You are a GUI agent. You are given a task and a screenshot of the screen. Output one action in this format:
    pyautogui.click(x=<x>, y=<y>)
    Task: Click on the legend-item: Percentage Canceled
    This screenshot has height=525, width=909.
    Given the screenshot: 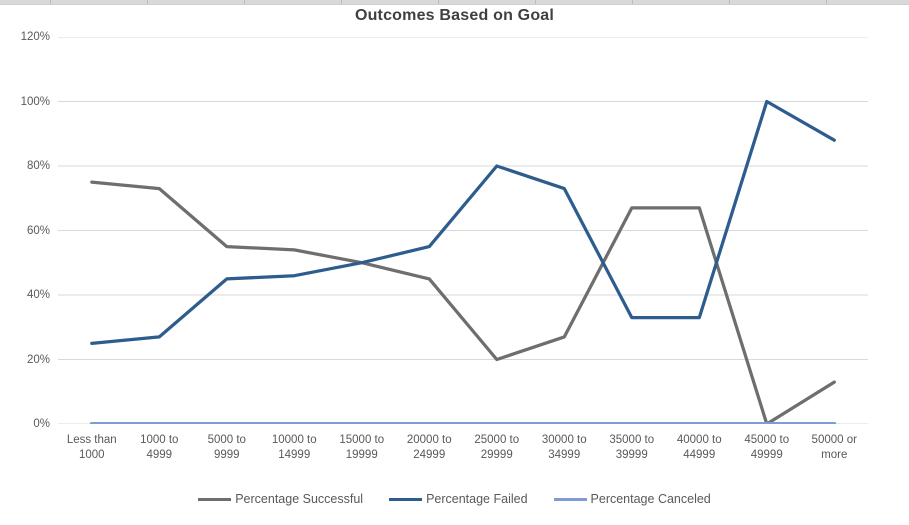 What is the action you would take?
    pyautogui.click(x=632, y=499)
    